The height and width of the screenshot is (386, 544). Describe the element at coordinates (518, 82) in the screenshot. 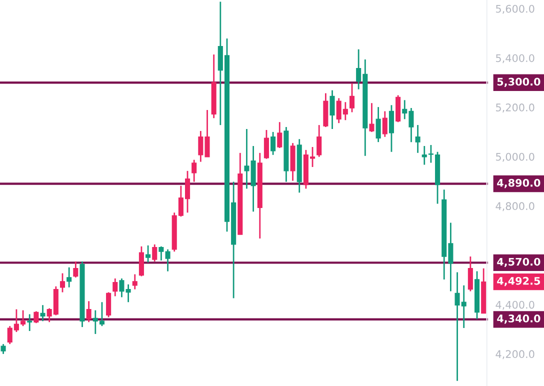

I see `ref-line-label: 5,300.0` at that location.